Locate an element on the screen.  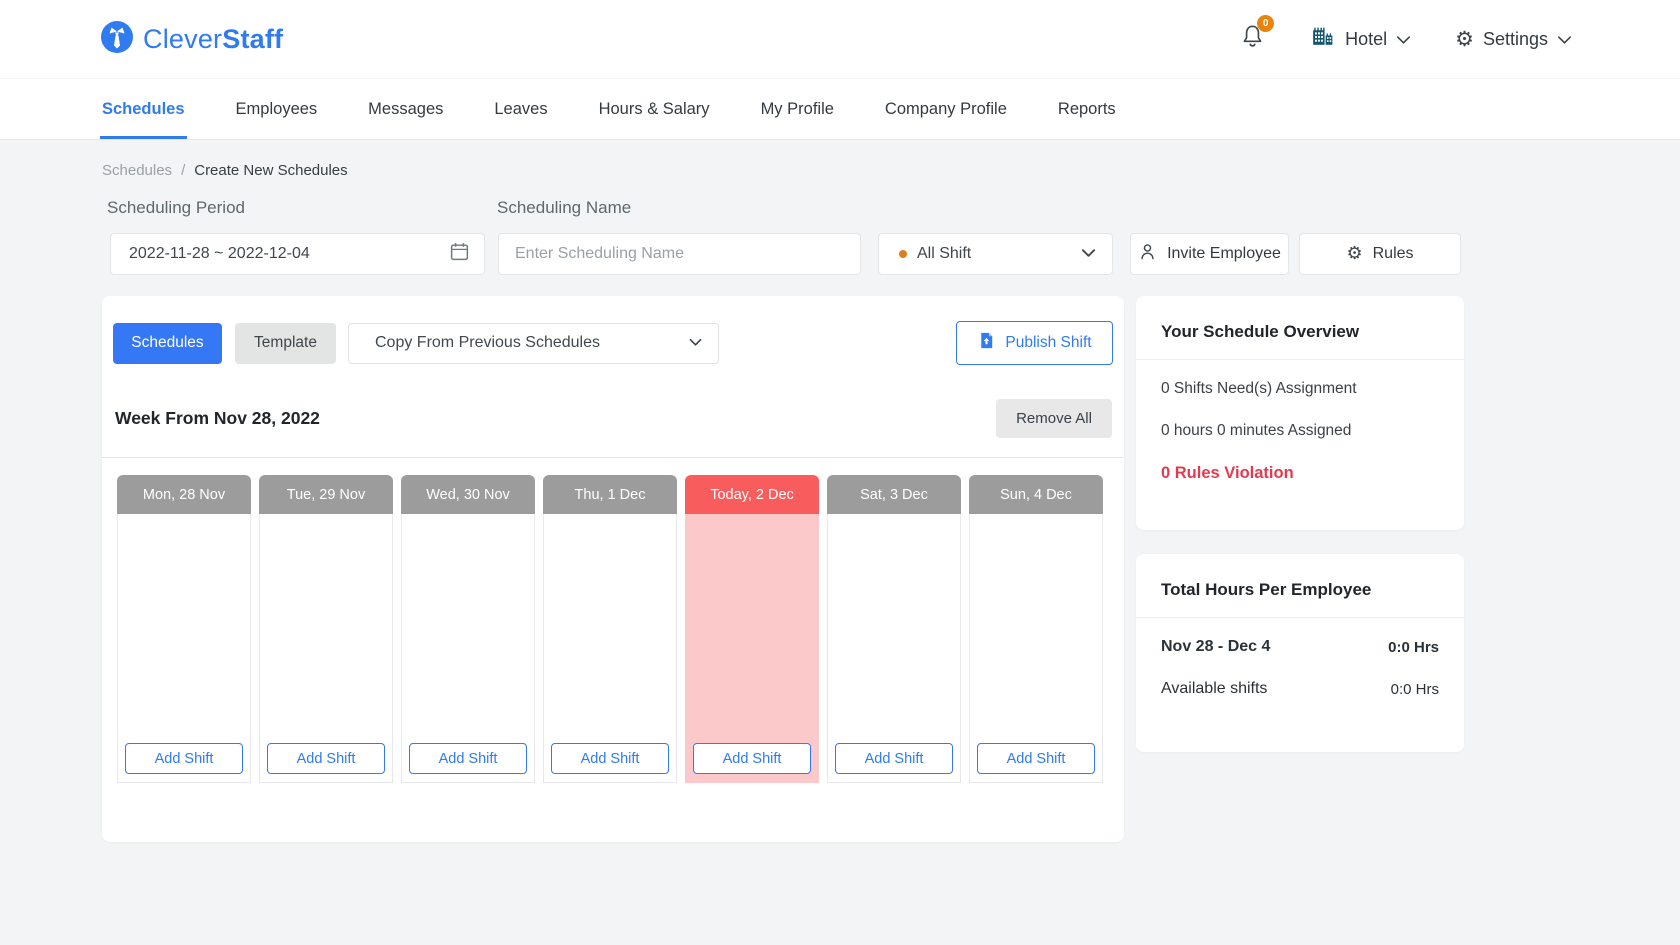
bell-icon is located at coordinates (1252, 39).